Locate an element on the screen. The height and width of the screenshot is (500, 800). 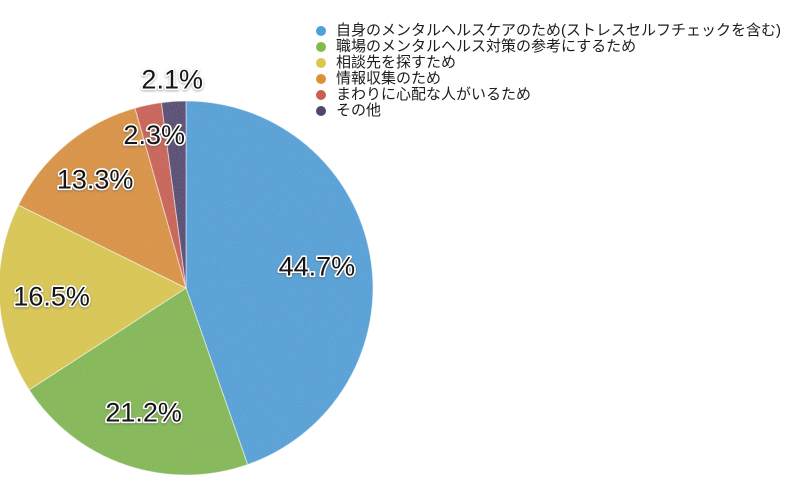
legend-item-label: その他 is located at coordinates (359, 110).